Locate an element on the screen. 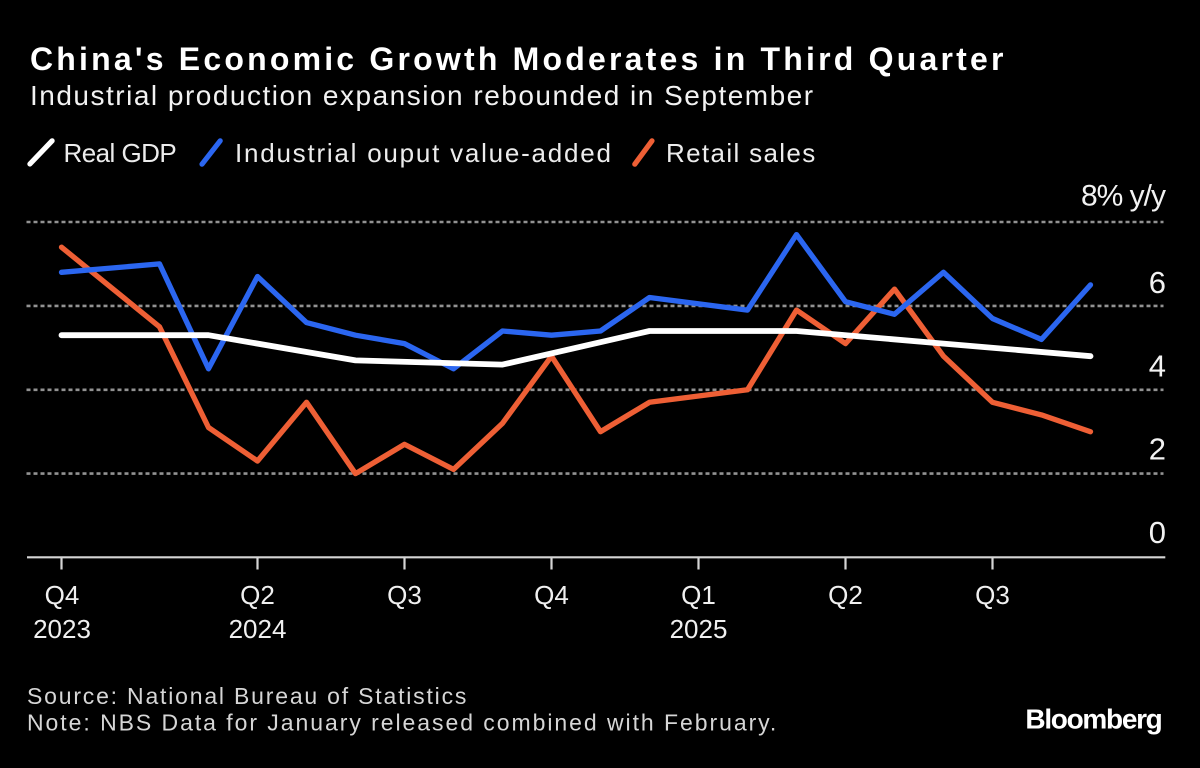 The height and width of the screenshot is (768, 1200). svg-text: Retail sales is located at coordinates (741, 153).